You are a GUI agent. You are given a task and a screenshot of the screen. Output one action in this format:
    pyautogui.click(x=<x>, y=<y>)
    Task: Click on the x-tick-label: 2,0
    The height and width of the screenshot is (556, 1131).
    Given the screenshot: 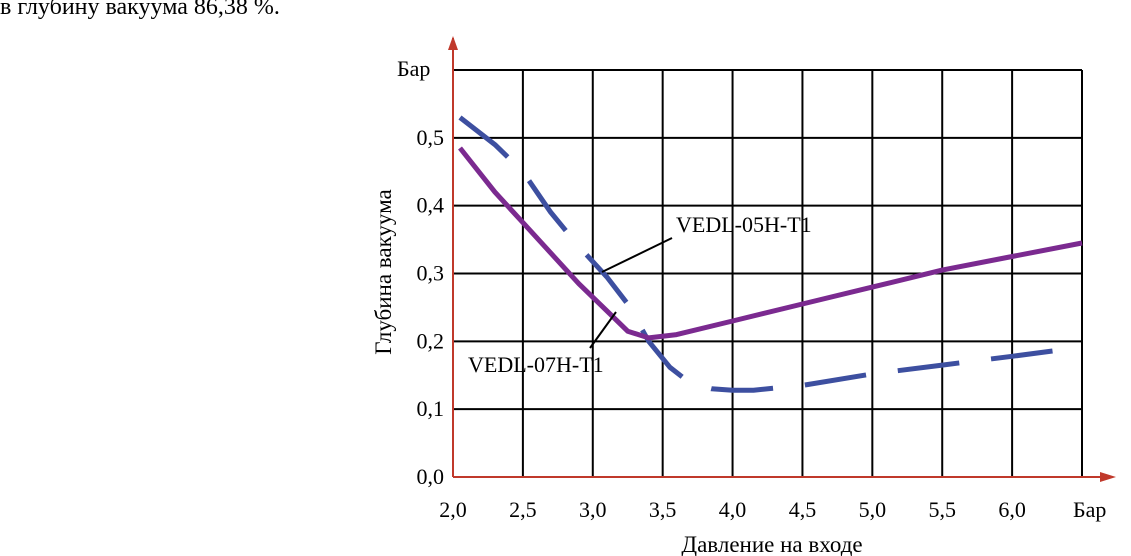 What is the action you would take?
    pyautogui.click(x=453, y=509)
    